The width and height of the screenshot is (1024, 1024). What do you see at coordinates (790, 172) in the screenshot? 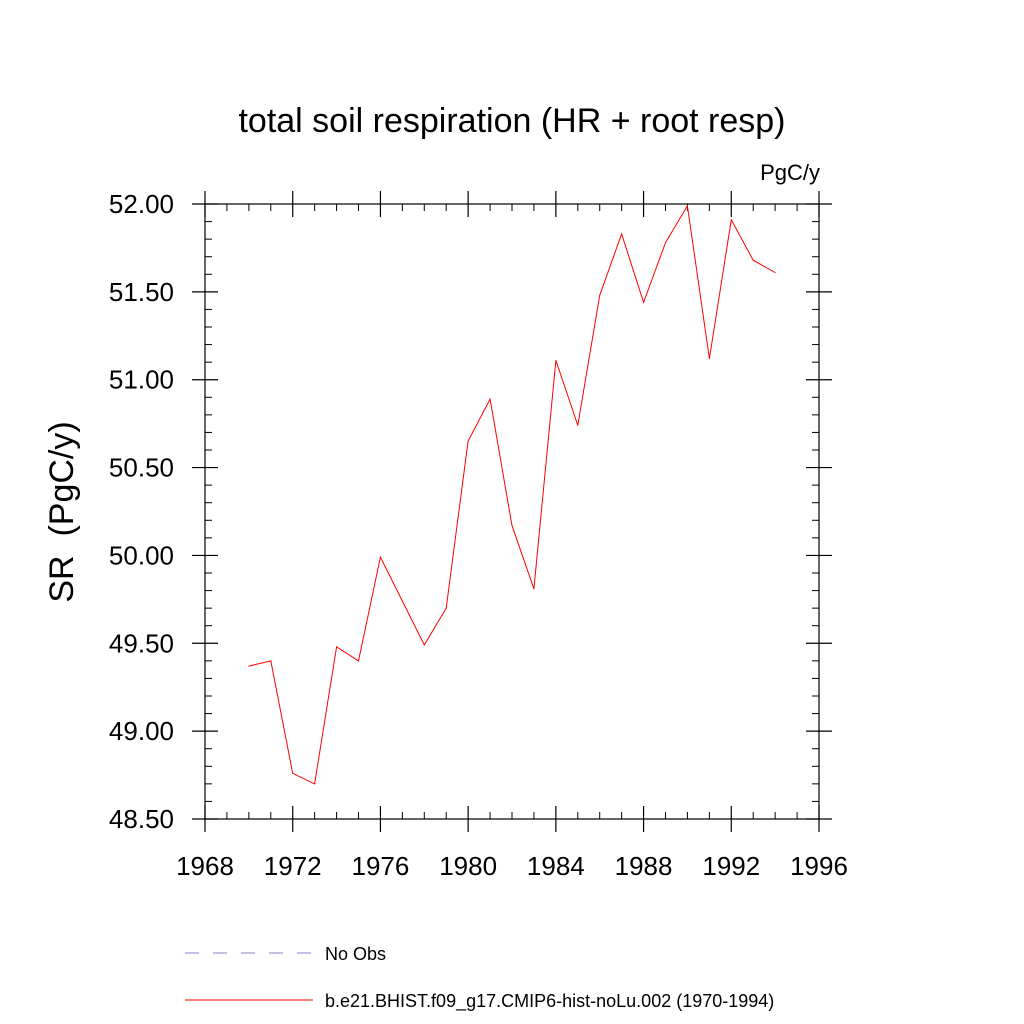
I see `units-label: PgC/y` at bounding box center [790, 172].